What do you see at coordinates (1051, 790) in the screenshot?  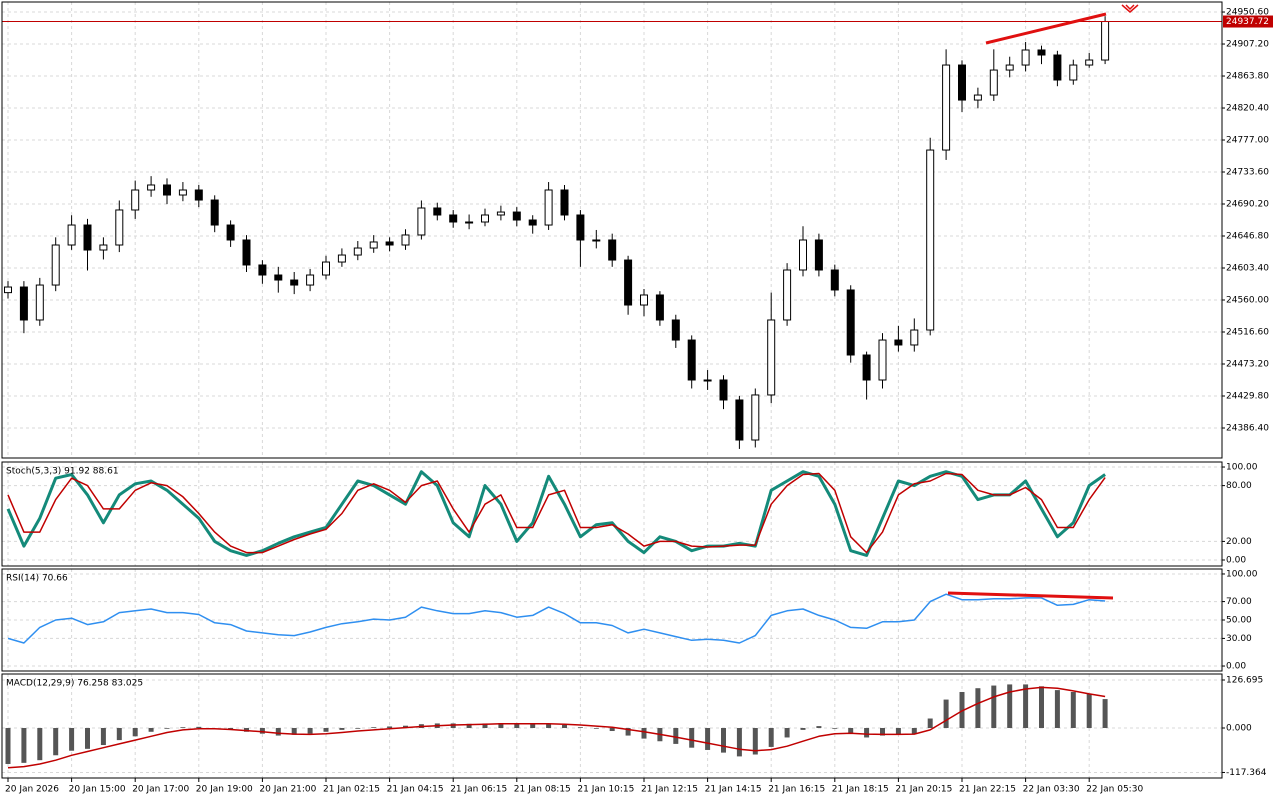 I see `x-tick-label: 22 Jan 03:30` at bounding box center [1051, 790].